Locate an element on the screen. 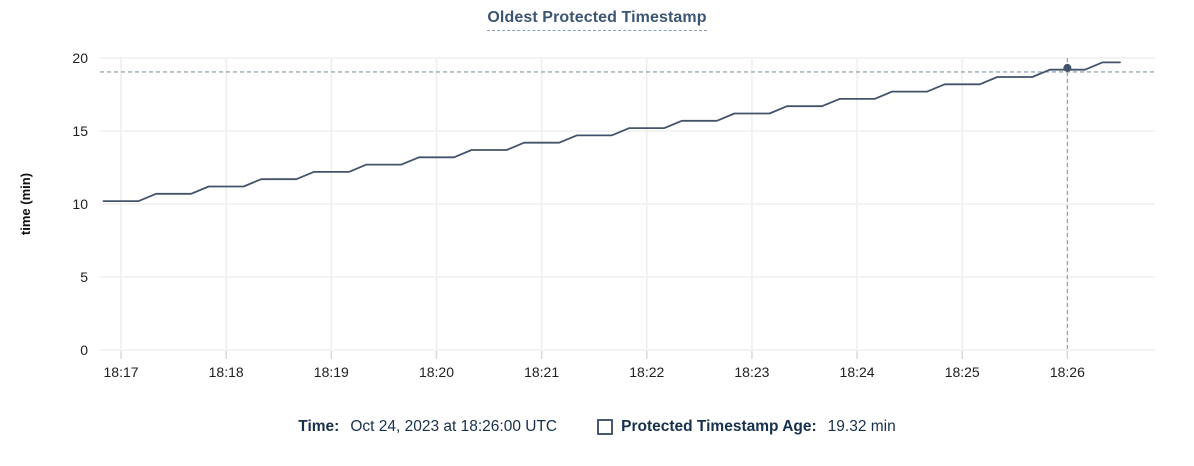  x-tick-label: 18:22 is located at coordinates (646, 372).